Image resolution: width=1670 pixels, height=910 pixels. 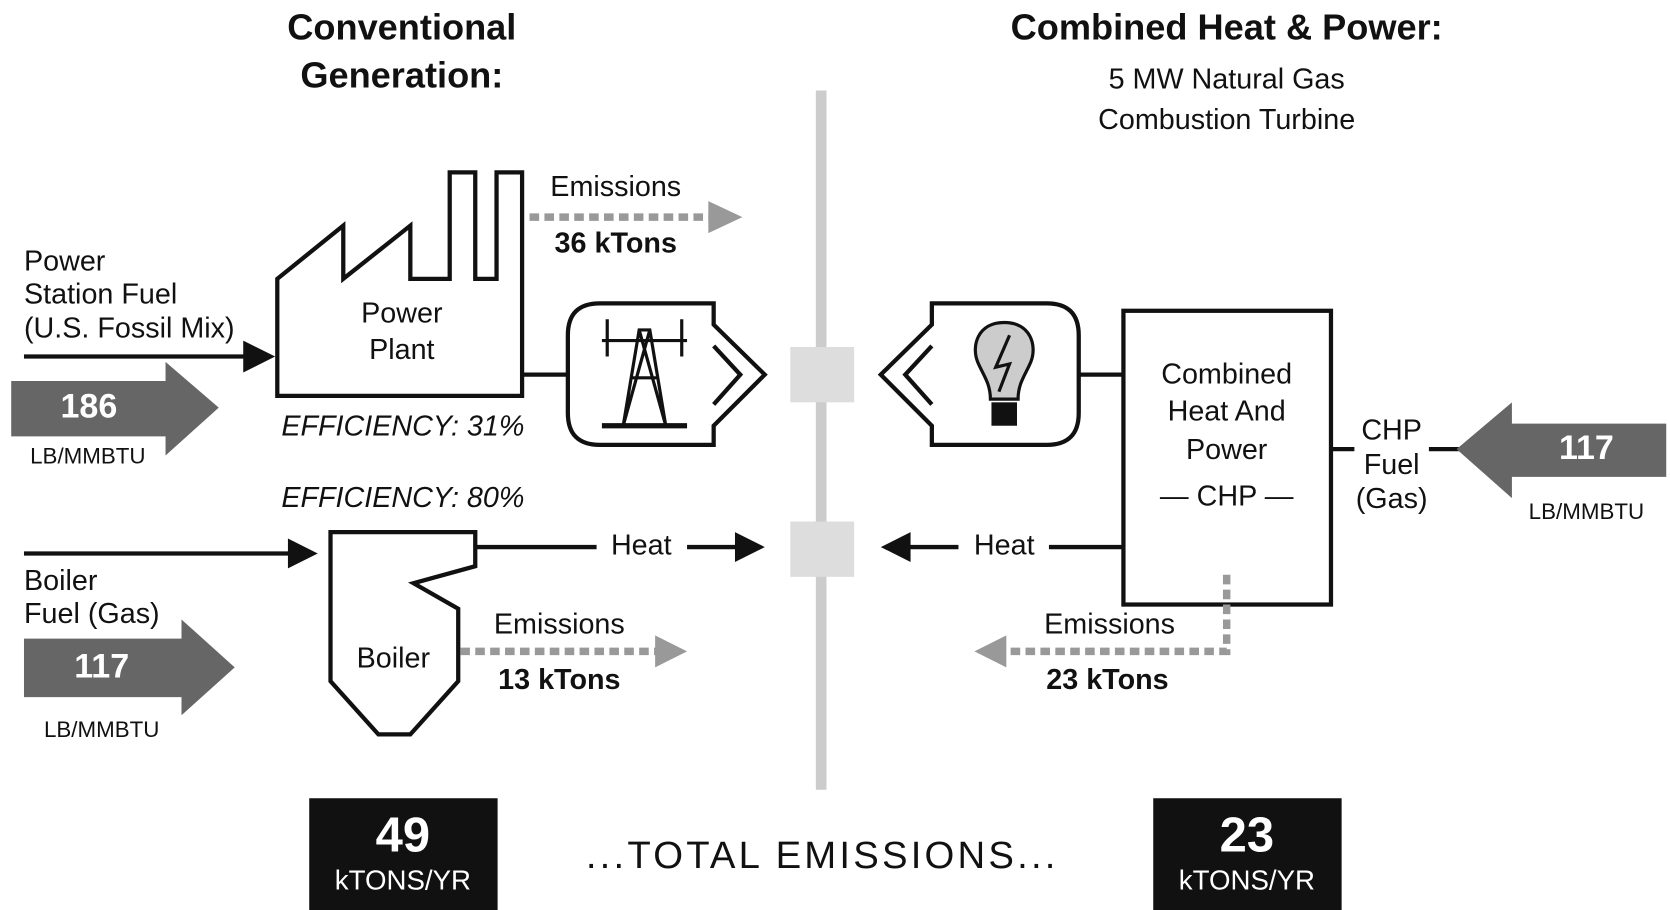 I want to click on fuel-label: Station Fuel, so click(x=100, y=294).